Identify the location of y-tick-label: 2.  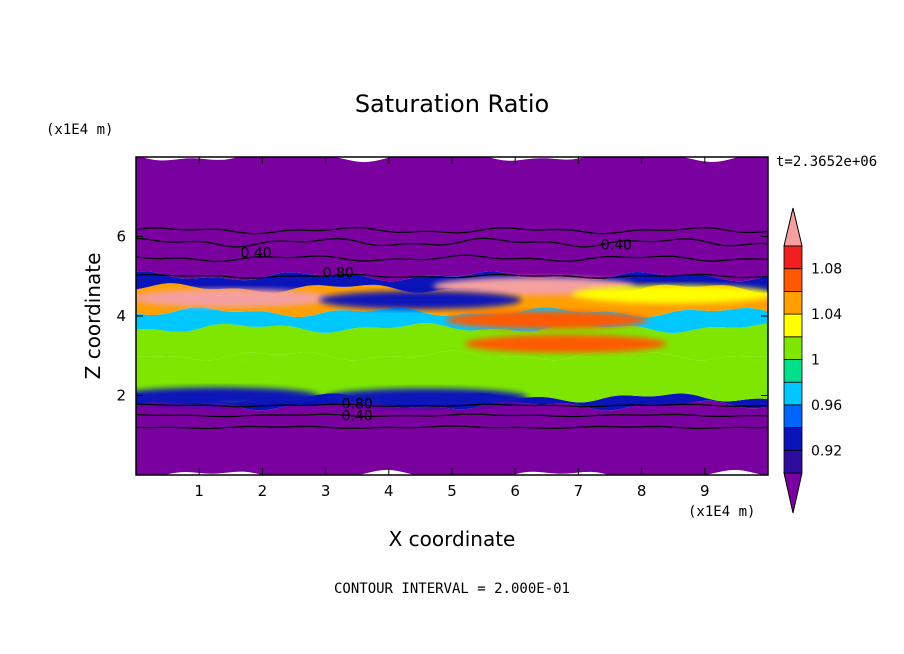
(121, 396).